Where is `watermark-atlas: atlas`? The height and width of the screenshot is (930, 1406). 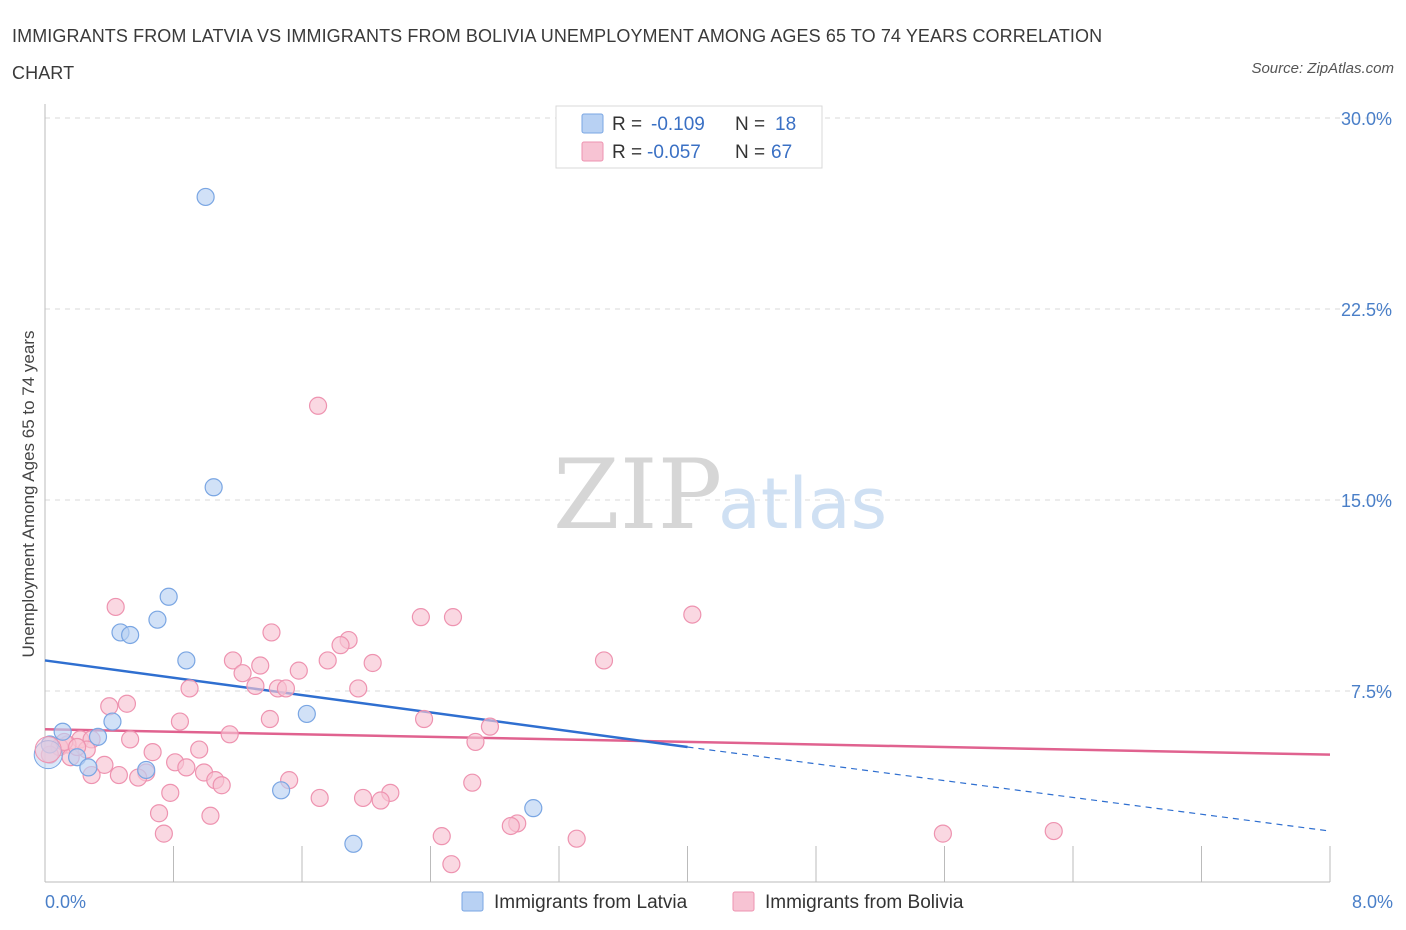 watermark-atlas: atlas is located at coordinates (802, 504).